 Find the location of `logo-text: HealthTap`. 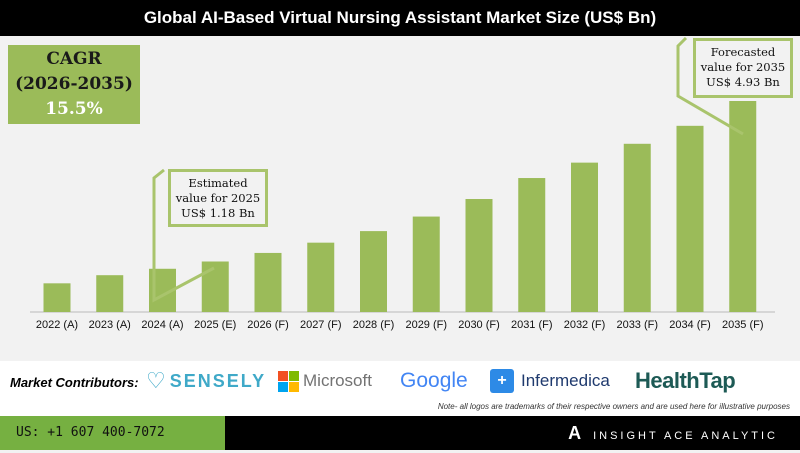

logo-text: HealthTap is located at coordinates (685, 380).